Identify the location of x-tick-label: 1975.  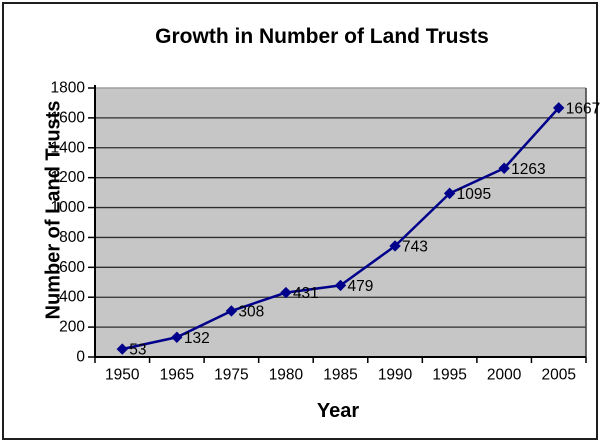
(231, 375).